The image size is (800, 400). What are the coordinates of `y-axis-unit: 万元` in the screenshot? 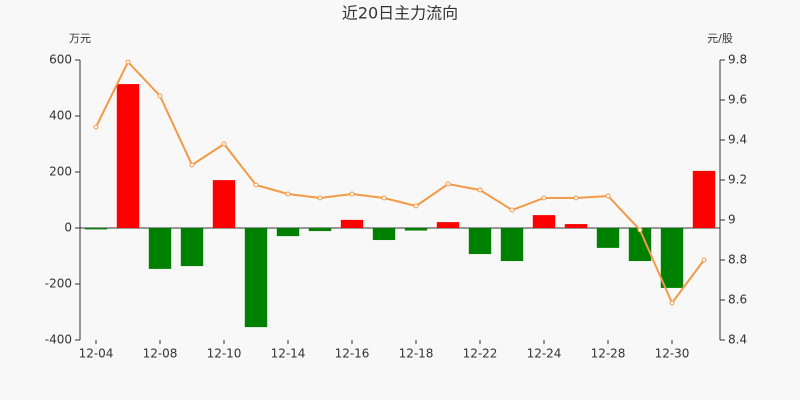 It's located at (80, 38).